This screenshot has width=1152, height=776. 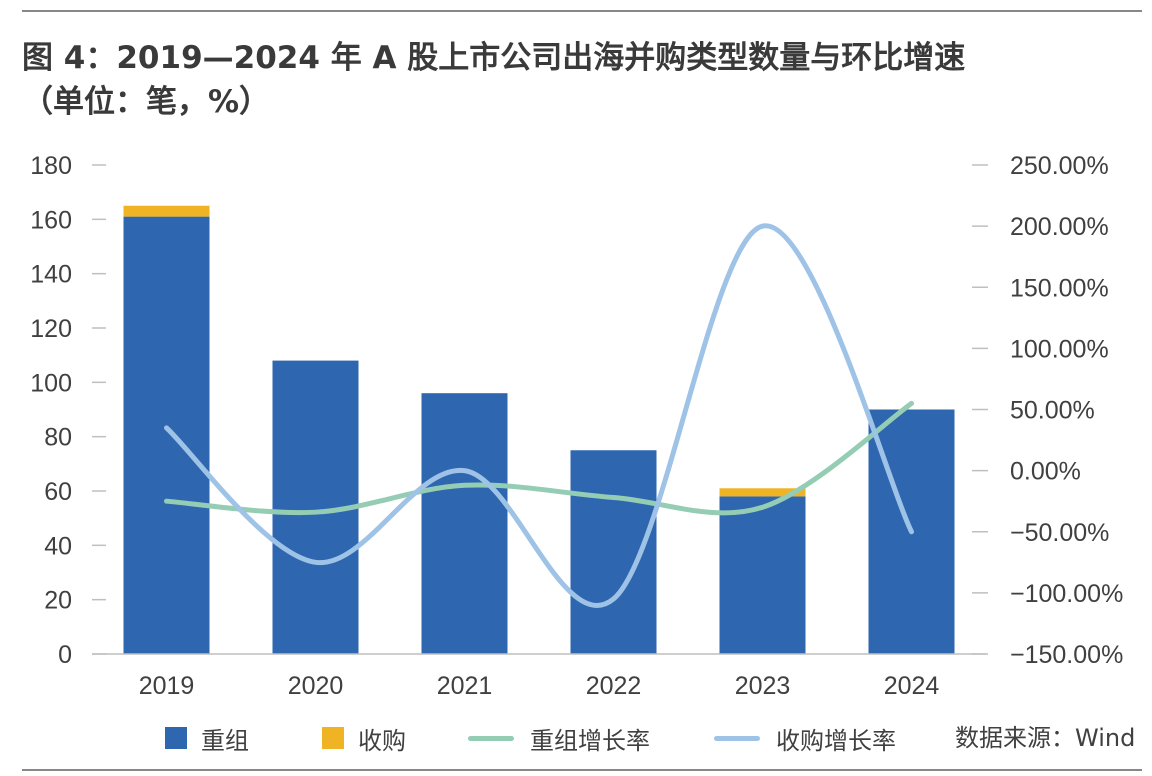 I want to click on legend-swatch-shougou, so click(x=333, y=738).